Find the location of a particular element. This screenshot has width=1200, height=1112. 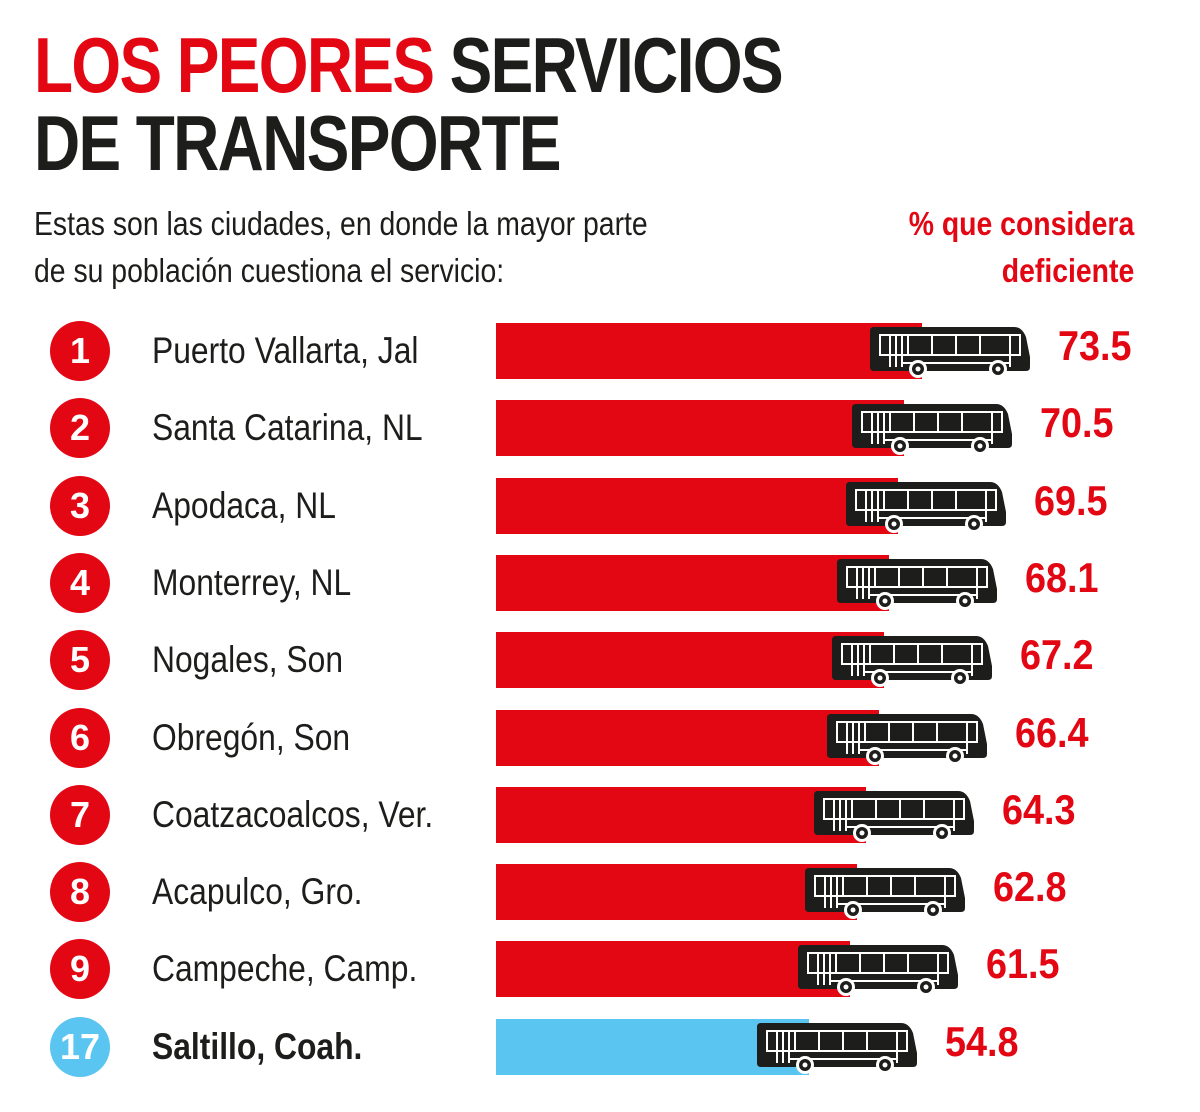

legend-line: % que considera is located at coordinates (1021, 223).